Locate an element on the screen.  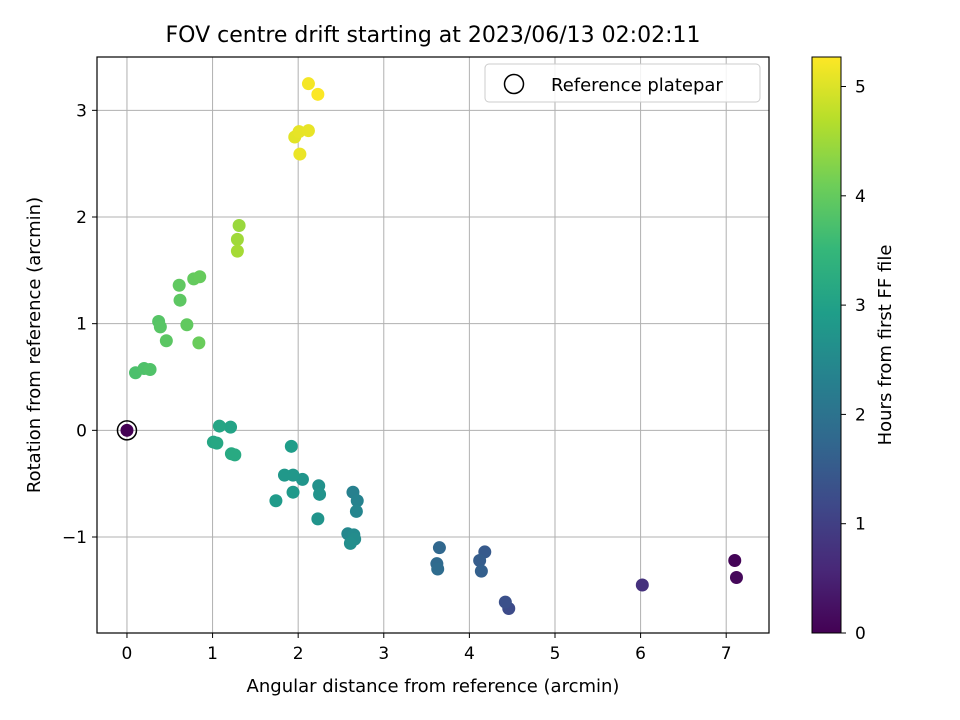
x-tick-label: 3 is located at coordinates (383, 654).